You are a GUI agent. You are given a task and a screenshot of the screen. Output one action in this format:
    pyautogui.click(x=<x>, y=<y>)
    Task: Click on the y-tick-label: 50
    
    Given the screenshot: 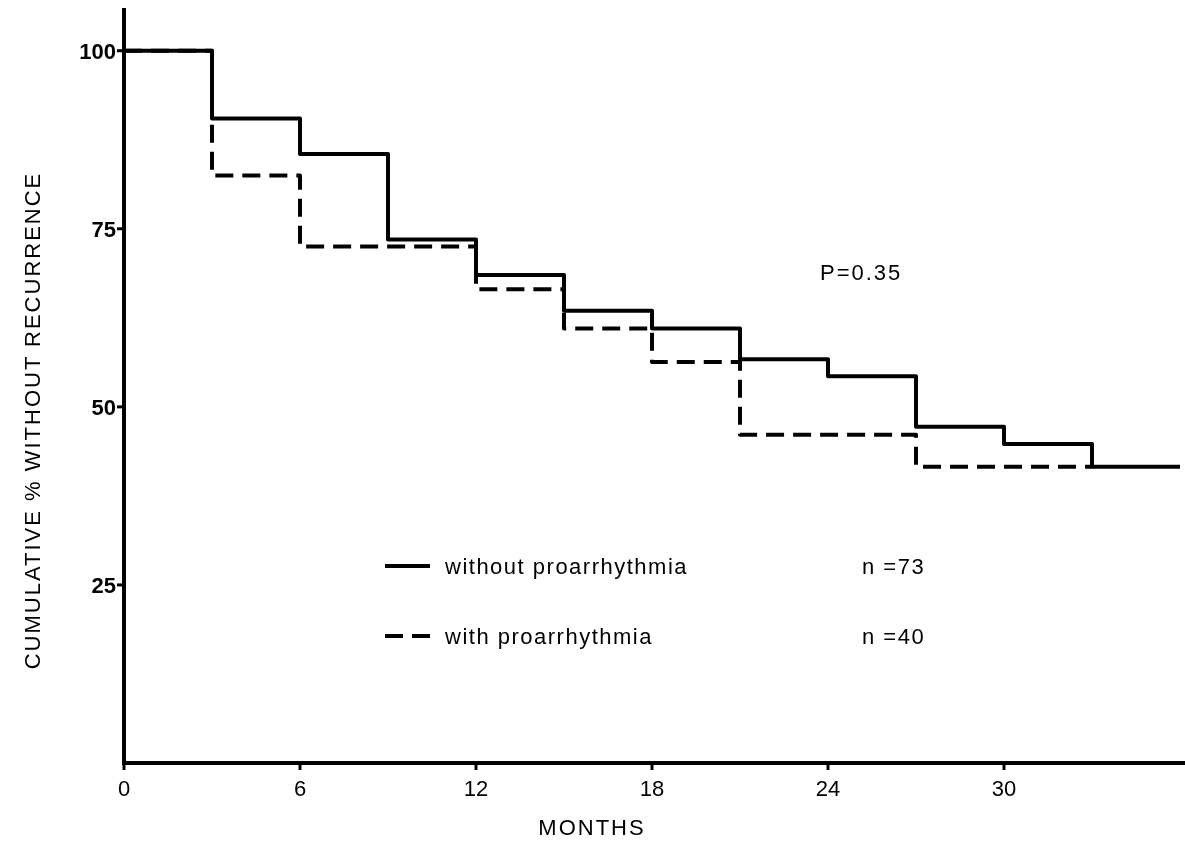 What is the action you would take?
    pyautogui.click(x=103, y=407)
    